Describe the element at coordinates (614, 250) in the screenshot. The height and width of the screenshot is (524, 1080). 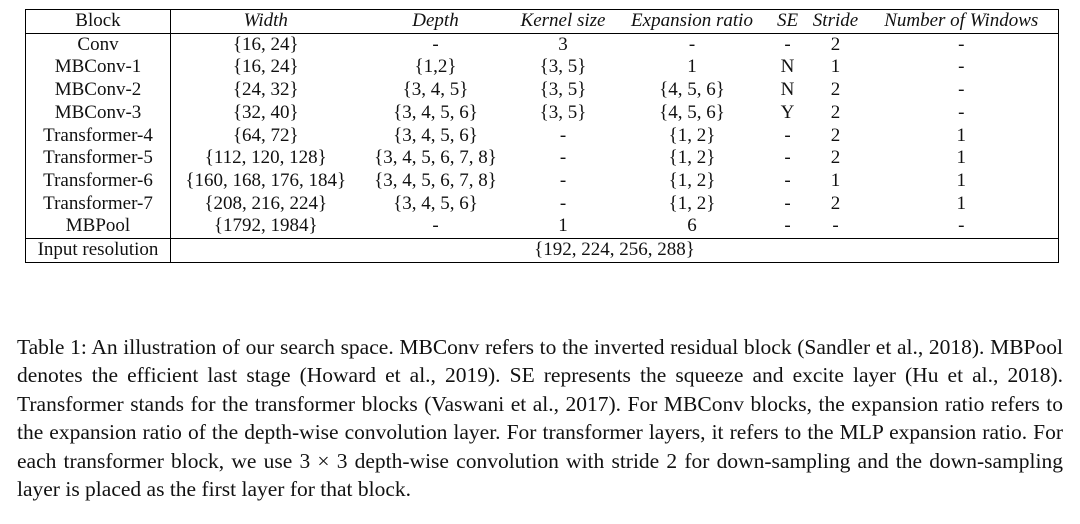
I see `input-resolution-value: {192, 224, 256, 288}` at that location.